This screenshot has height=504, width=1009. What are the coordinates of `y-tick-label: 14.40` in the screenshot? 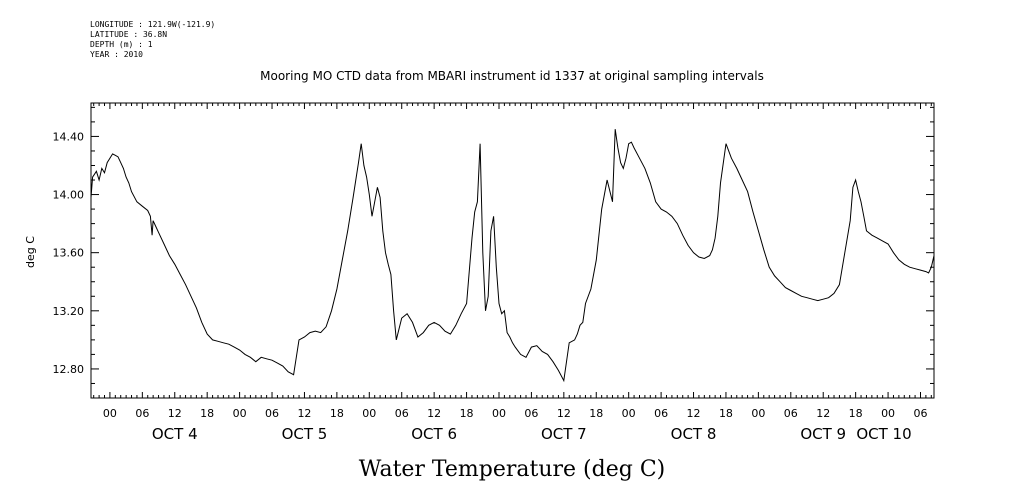 It's located at (69, 136).